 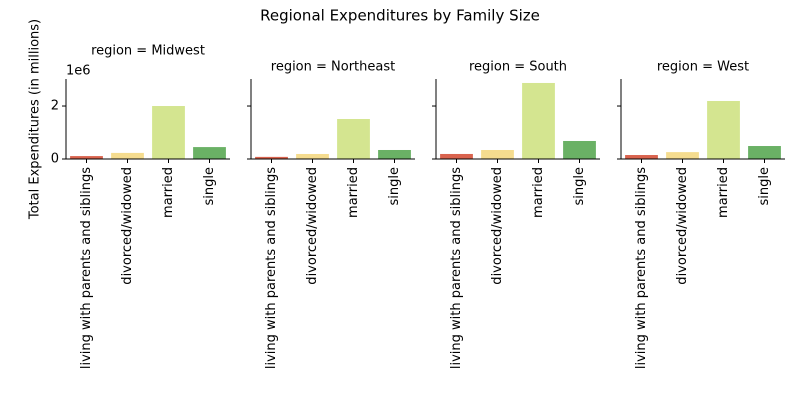 What do you see at coordinates (55, 159) in the screenshot?
I see `y-tick-label: 0` at bounding box center [55, 159].